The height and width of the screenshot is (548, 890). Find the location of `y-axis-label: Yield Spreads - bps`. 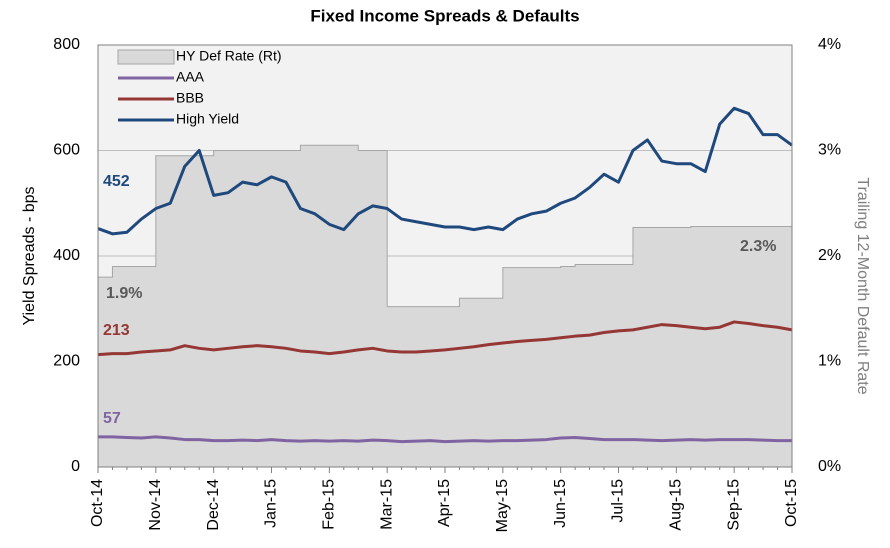

y-axis-label: Yield Spreads - bps is located at coordinates (29, 255).